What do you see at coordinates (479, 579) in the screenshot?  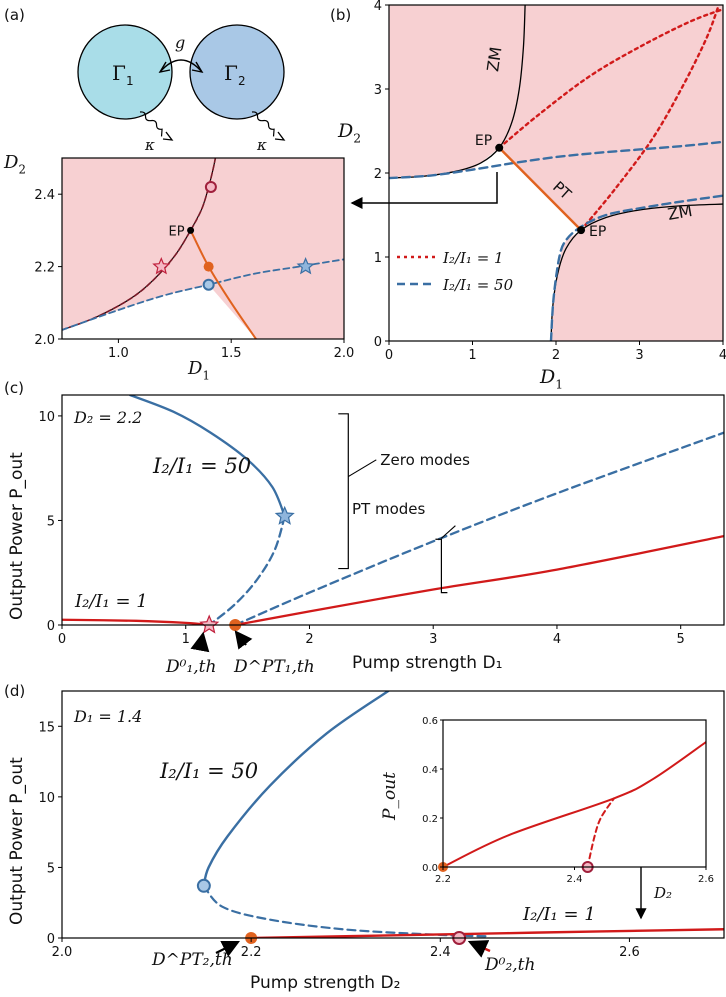 I see `series-3-solid` at bounding box center [479, 579].